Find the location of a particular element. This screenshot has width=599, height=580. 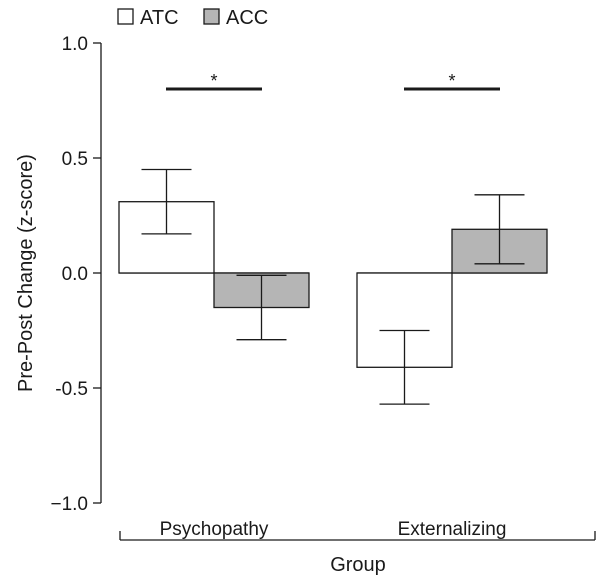

y-tick-label: −1.0 is located at coordinates (69, 504).